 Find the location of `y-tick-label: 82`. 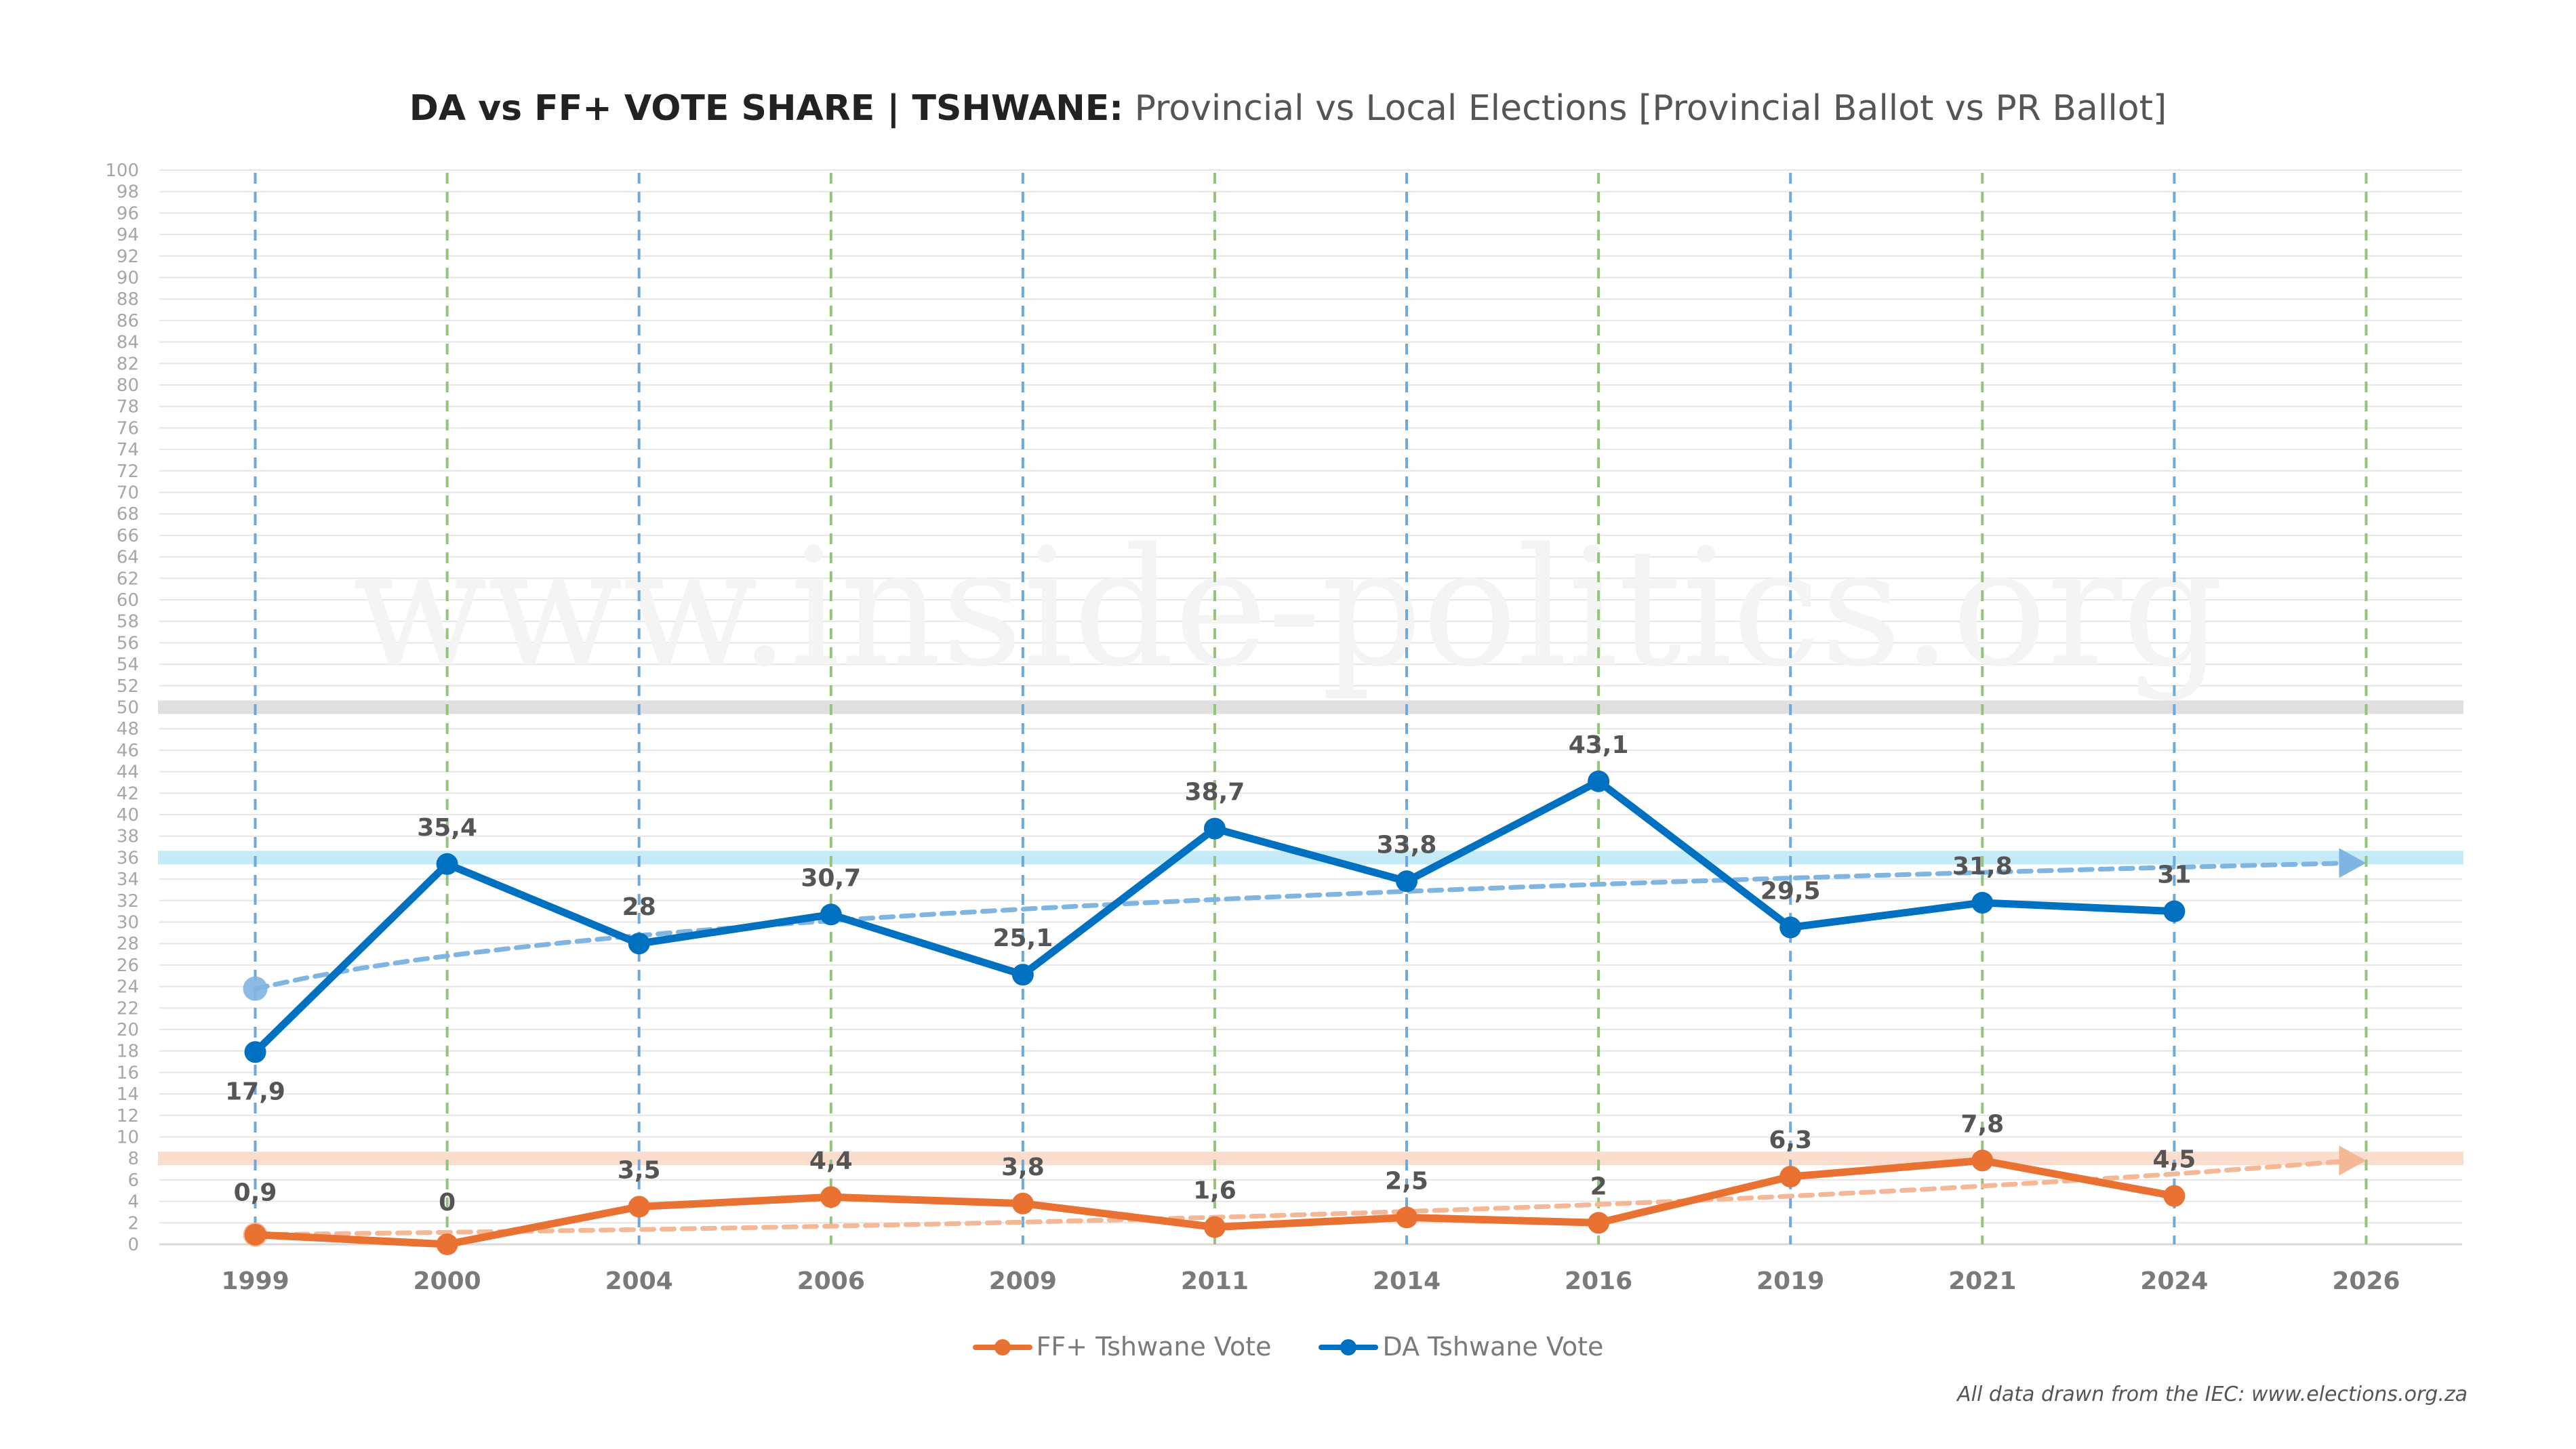

y-tick-label: 82 is located at coordinates (128, 364).